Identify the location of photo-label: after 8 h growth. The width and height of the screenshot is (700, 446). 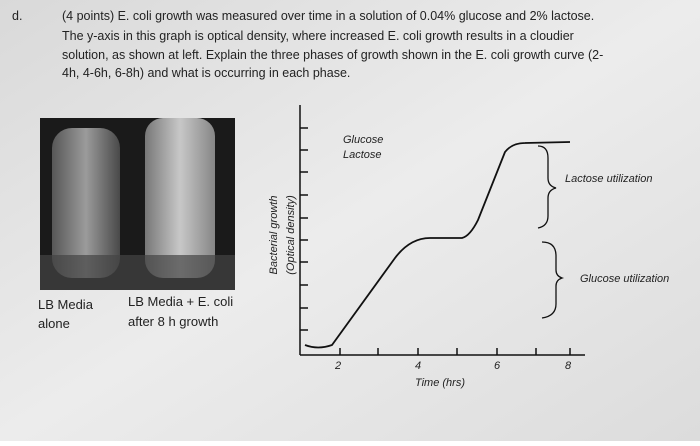
(173, 321).